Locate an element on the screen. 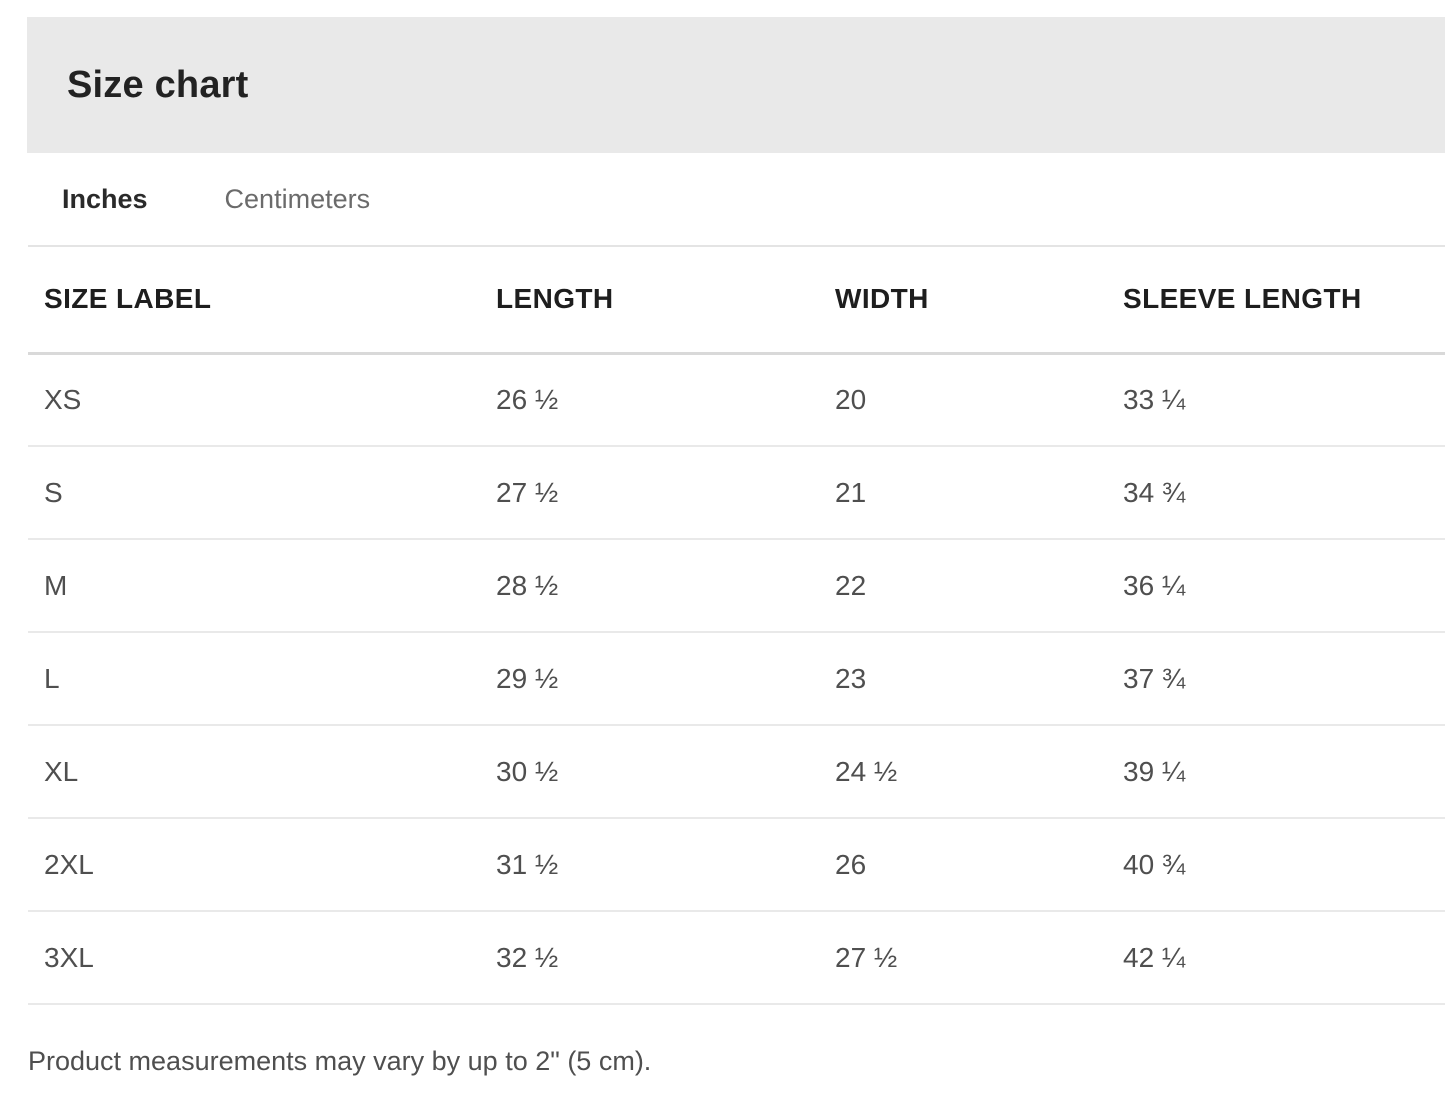  cell-size-label: 3XL is located at coordinates (262, 958).